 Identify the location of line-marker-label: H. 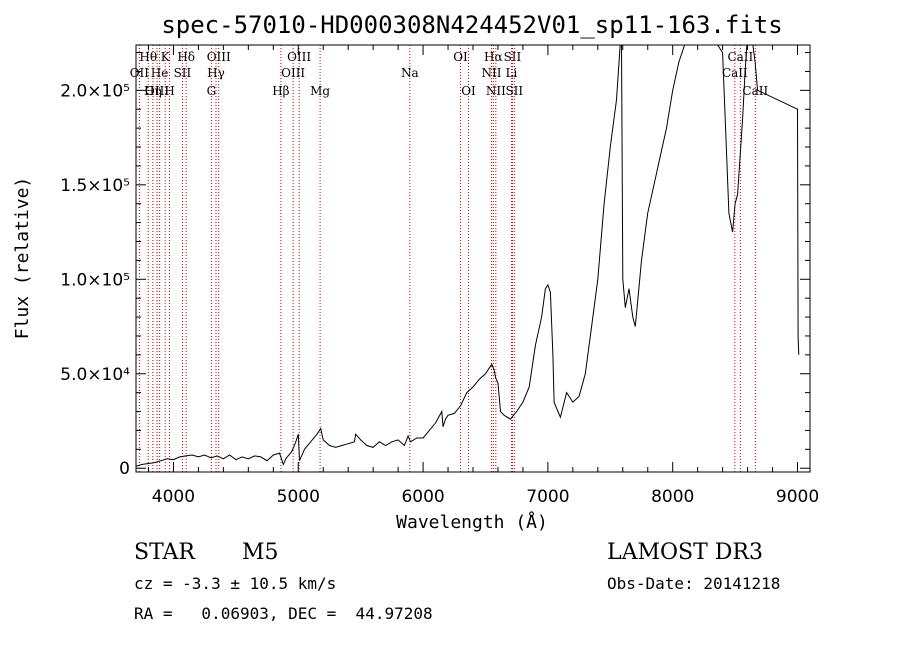
(169, 91).